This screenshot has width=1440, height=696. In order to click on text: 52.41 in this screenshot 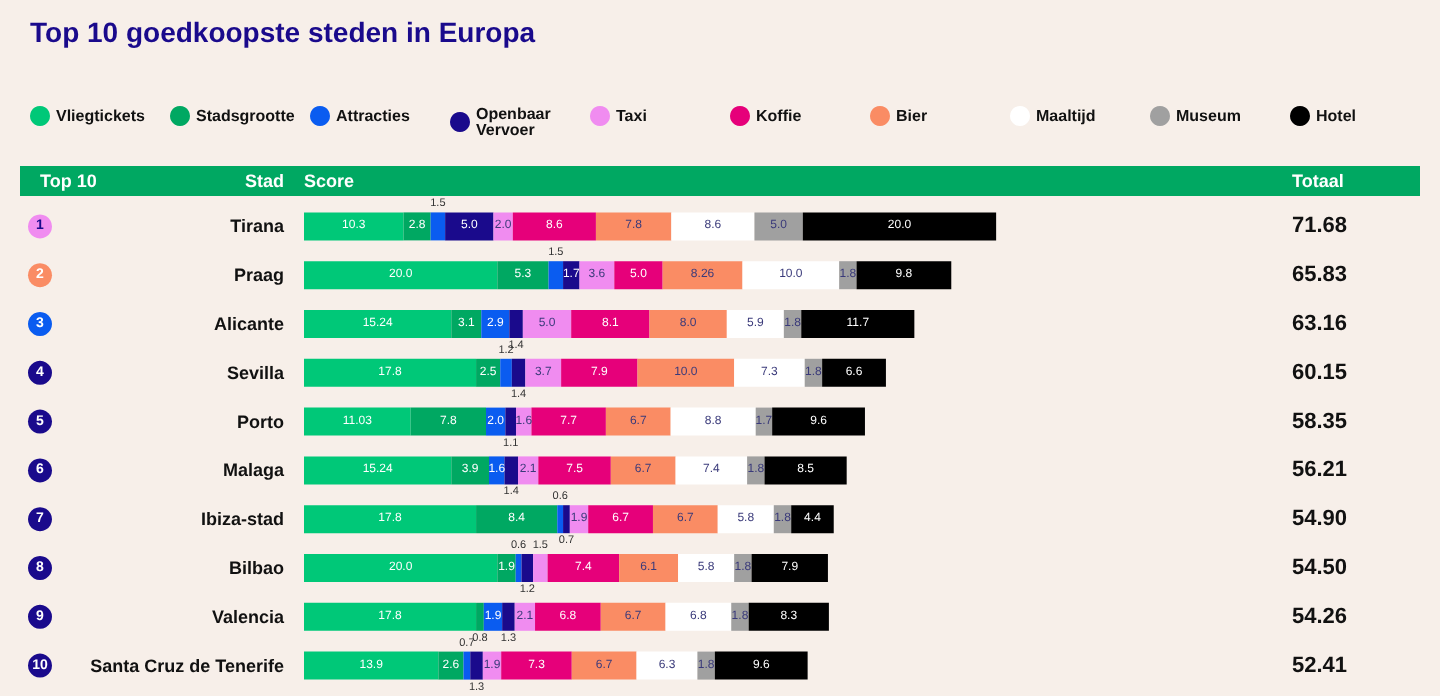, I will do `click(1320, 665)`.